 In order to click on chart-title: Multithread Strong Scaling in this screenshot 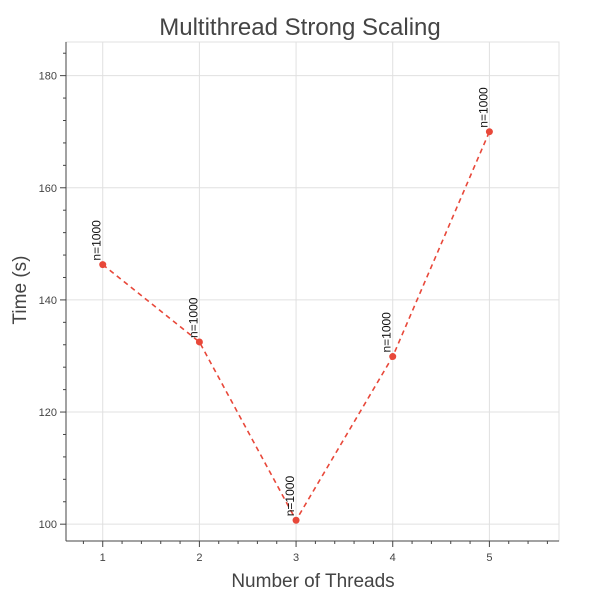, I will do `click(299, 27)`.